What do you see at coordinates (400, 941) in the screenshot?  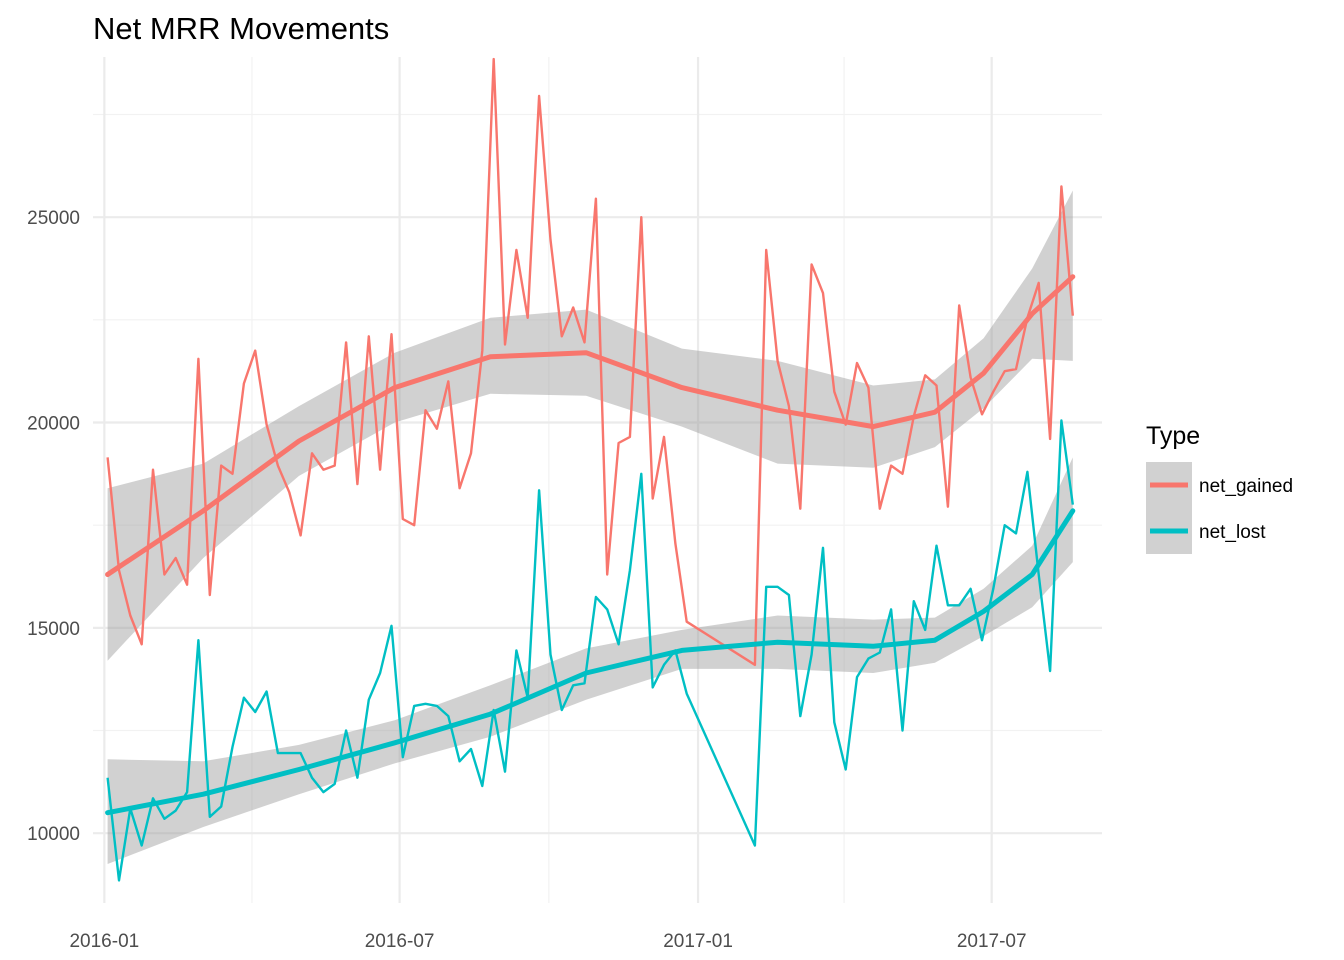 I see `x-tick-label: 2016-07` at bounding box center [400, 941].